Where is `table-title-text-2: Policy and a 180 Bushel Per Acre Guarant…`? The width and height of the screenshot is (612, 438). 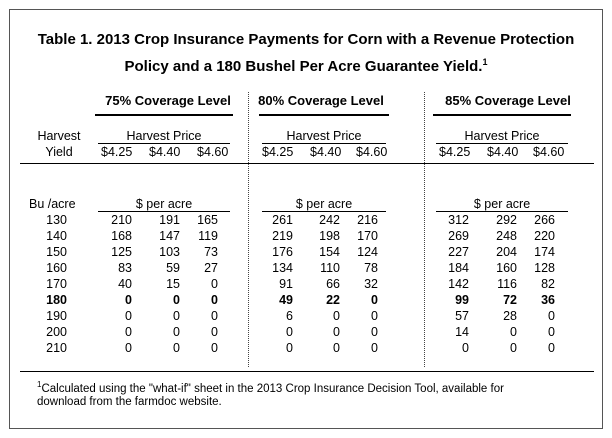 table-title-text-2: Policy and a 180 Bushel Per Acre Guarant… is located at coordinates (303, 66).